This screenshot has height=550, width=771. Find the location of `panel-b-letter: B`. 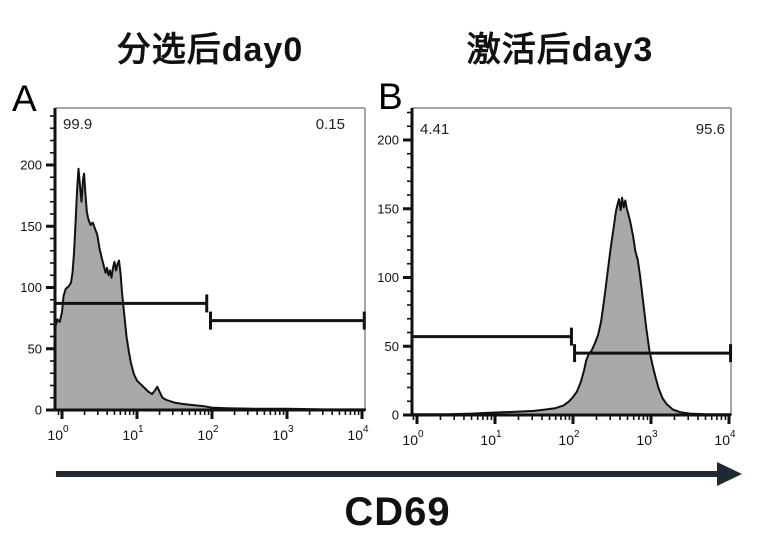

panel-b-letter: B is located at coordinates (390, 96).